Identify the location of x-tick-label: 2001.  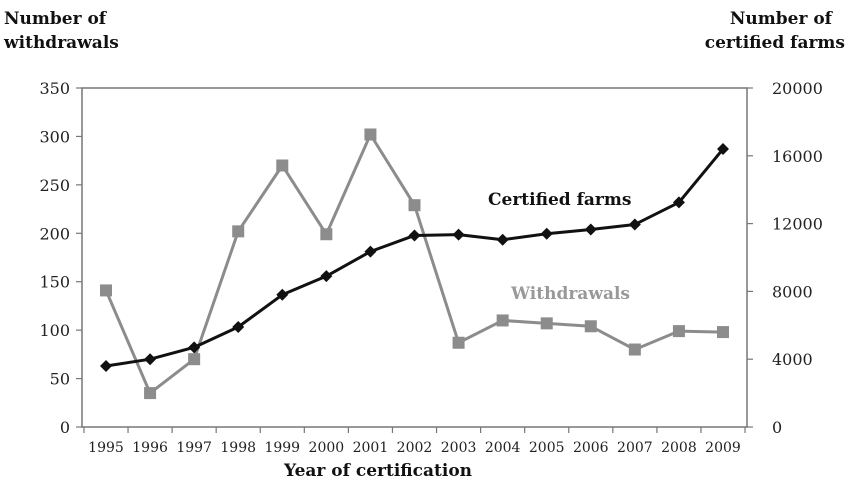
(371, 448).